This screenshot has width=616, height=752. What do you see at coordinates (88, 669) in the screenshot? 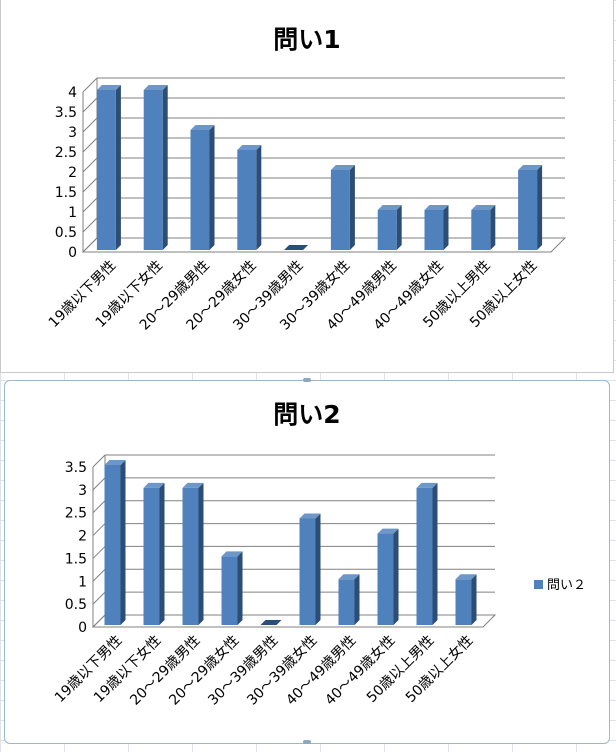
I see `x-tick-label: 19歳以下男性` at bounding box center [88, 669].